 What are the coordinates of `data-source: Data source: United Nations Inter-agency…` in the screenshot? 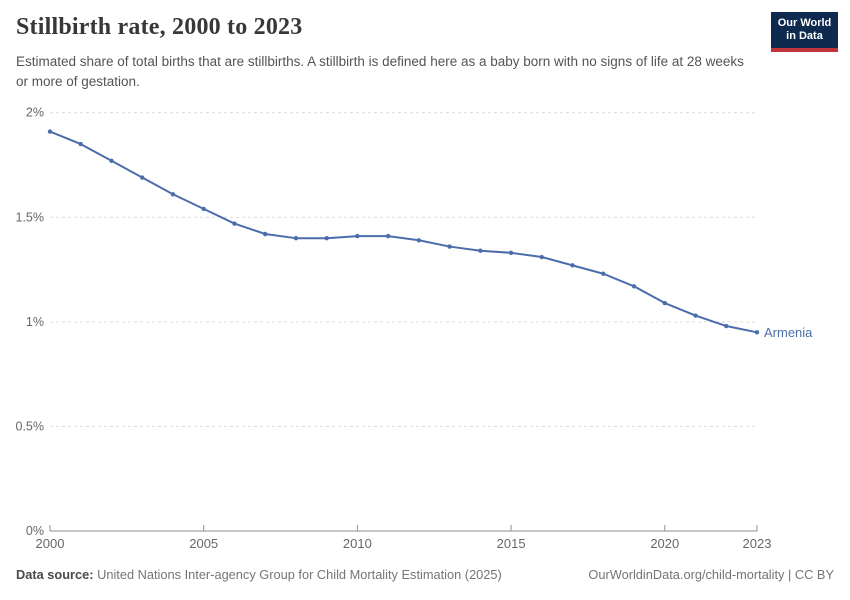 It's located at (259, 574).